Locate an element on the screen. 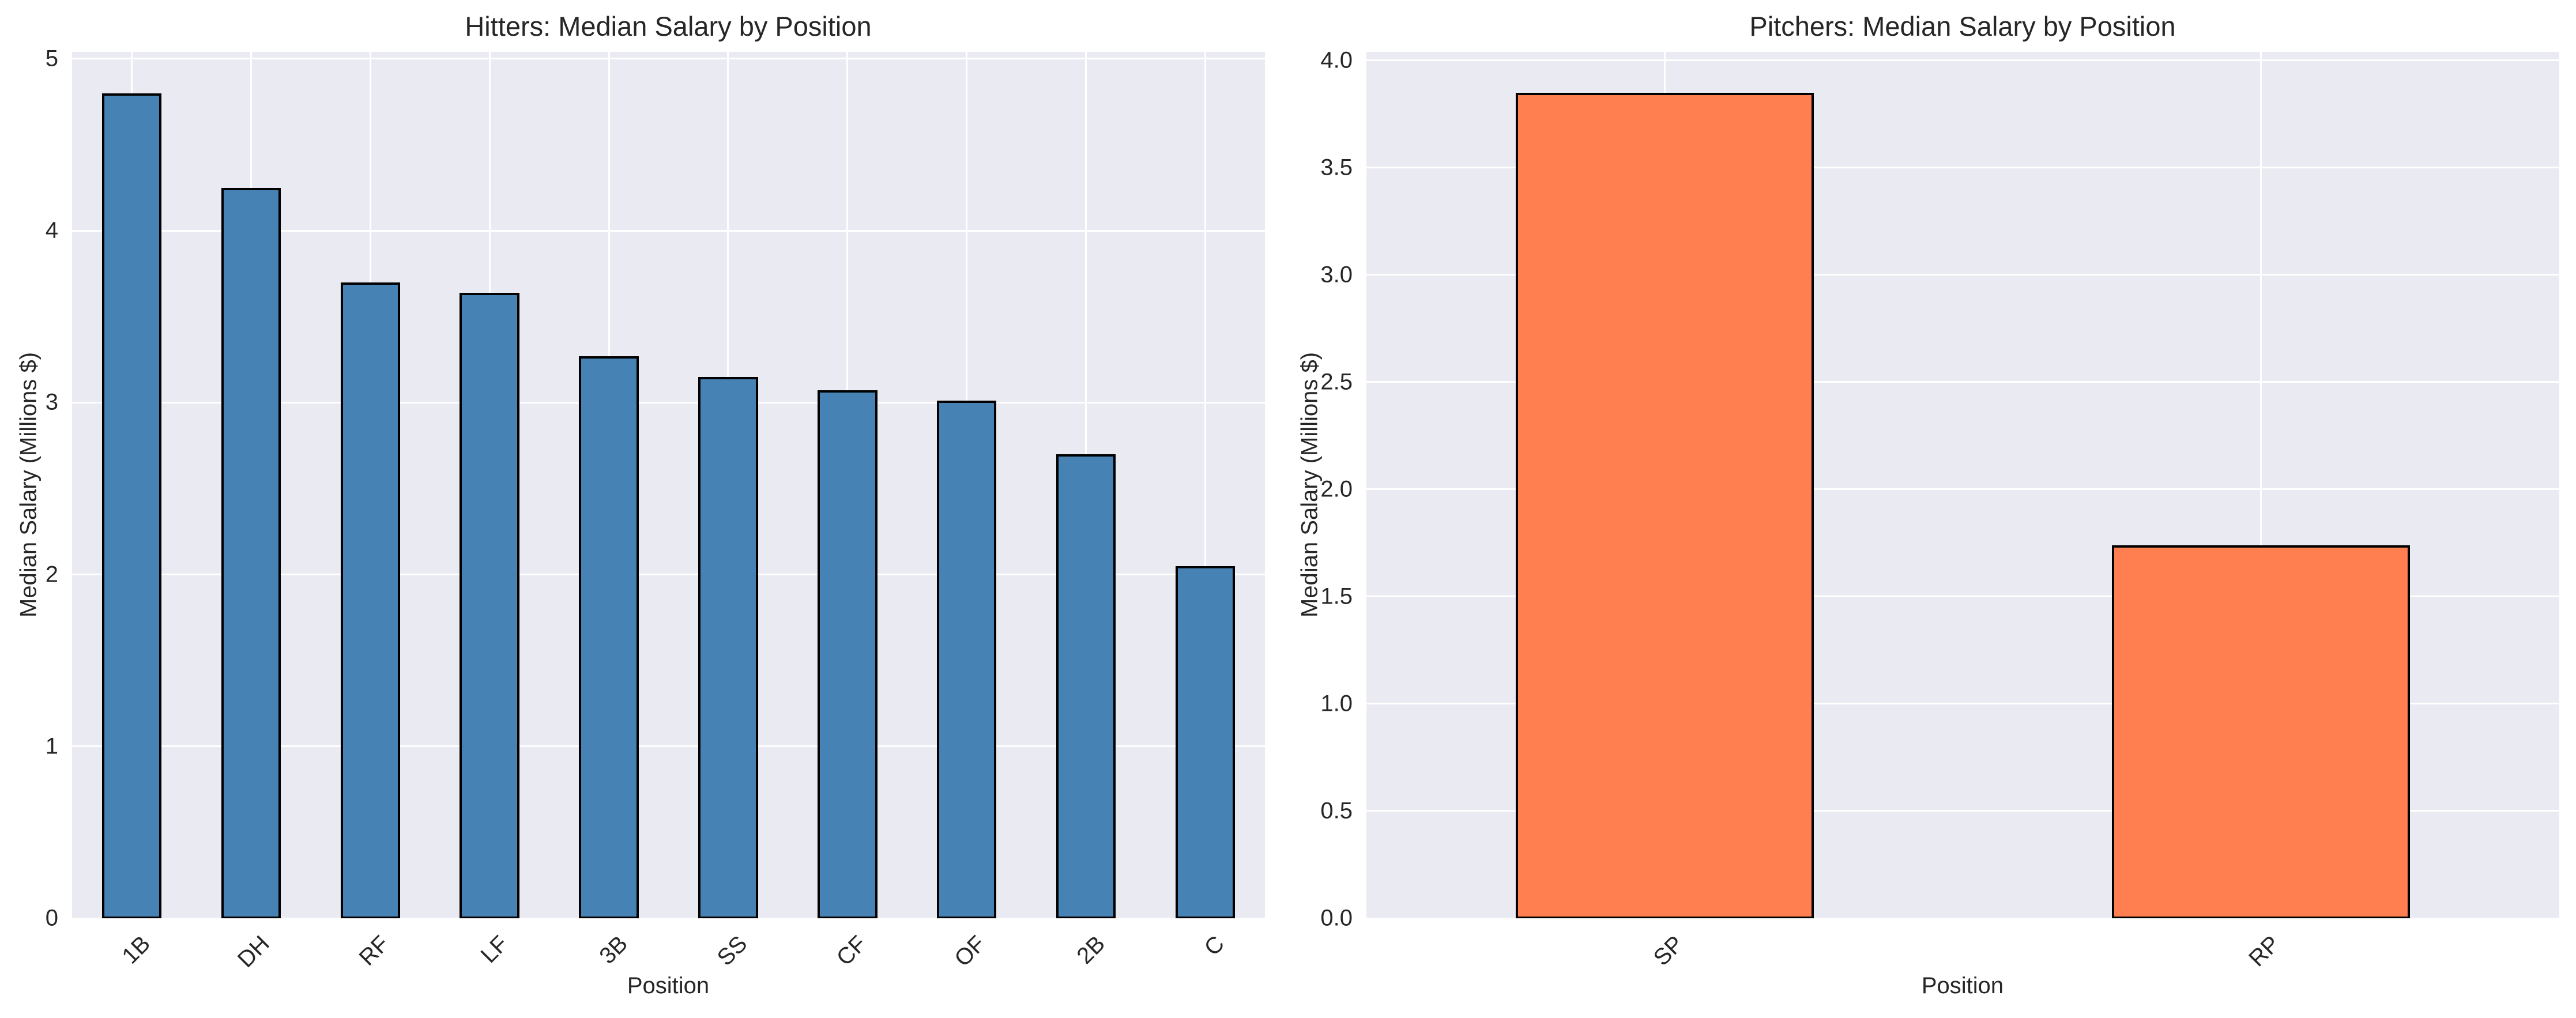 Image resolution: width=2576 pixels, height=1018 pixels. pitchers-y-tick-label: 0.0 is located at coordinates (1336, 918).